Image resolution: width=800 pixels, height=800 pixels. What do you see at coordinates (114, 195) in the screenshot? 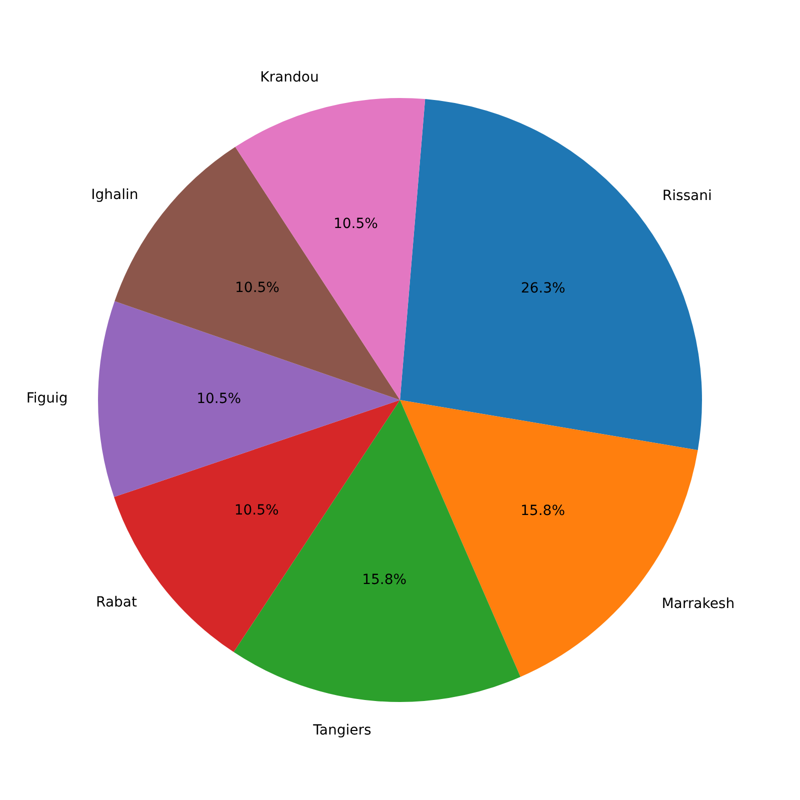
I see `slice-label: Ighalin` at bounding box center [114, 195].